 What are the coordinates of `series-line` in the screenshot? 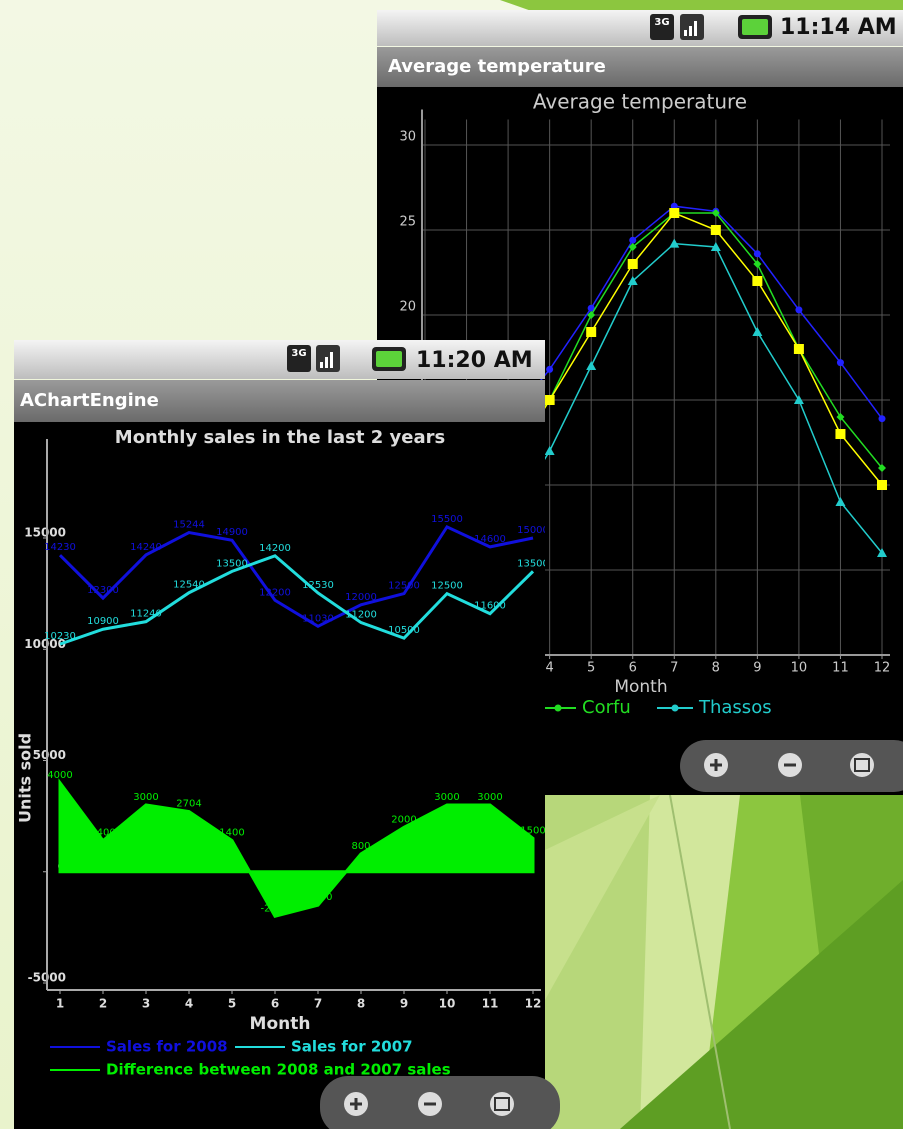 It's located at (297, 600).